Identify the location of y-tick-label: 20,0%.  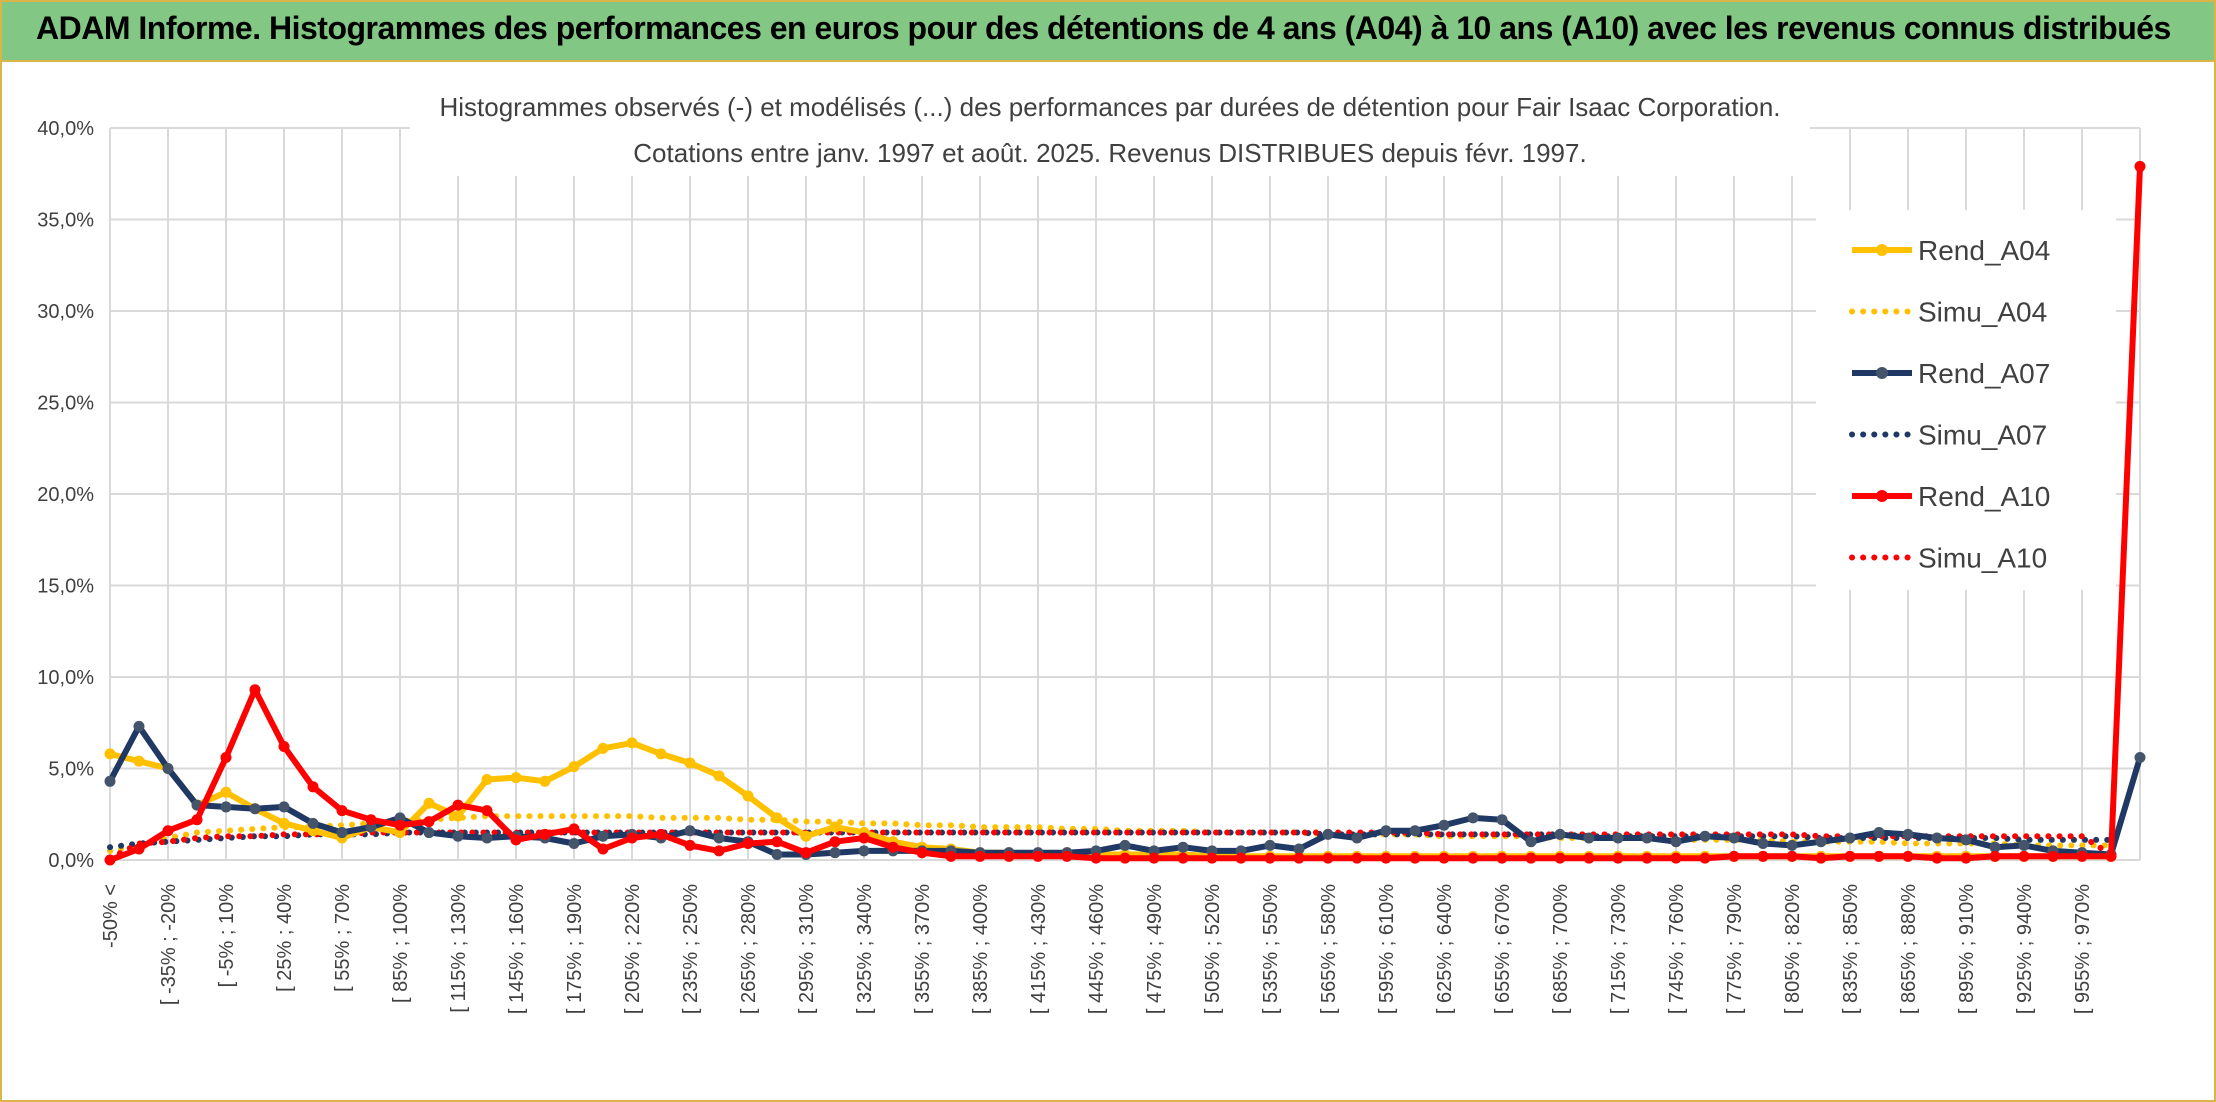
(65, 495).